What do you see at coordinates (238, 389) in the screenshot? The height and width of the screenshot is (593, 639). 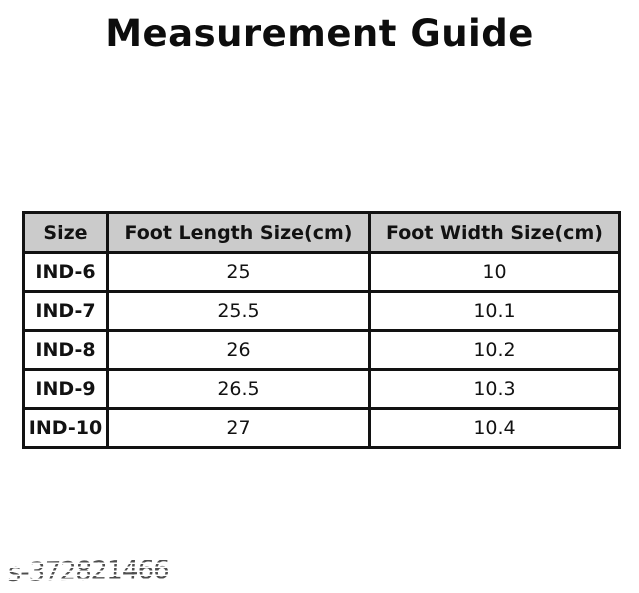 I see `cell-foot-length: 26.5` at bounding box center [238, 389].